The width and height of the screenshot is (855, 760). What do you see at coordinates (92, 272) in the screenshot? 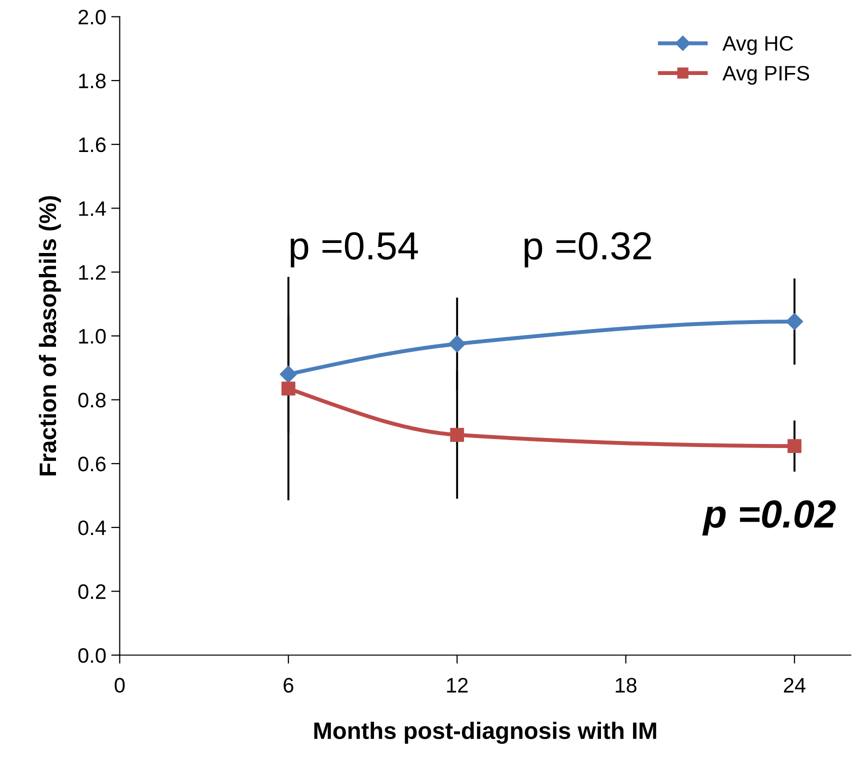
I see `y-tick-label: 1.2` at bounding box center [92, 272].